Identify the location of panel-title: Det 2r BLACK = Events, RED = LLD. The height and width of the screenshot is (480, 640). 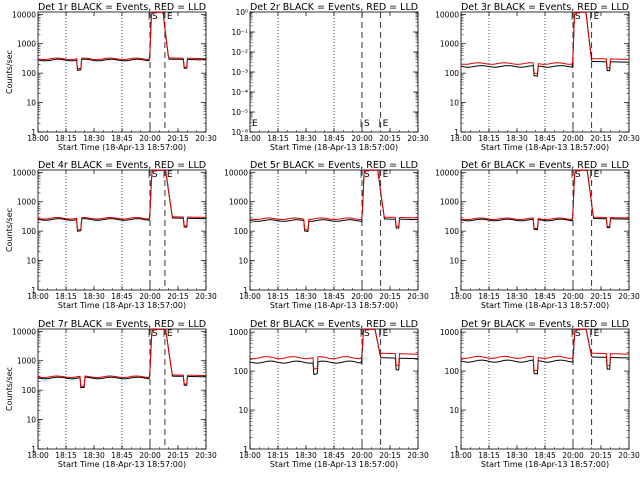
(334, 7).